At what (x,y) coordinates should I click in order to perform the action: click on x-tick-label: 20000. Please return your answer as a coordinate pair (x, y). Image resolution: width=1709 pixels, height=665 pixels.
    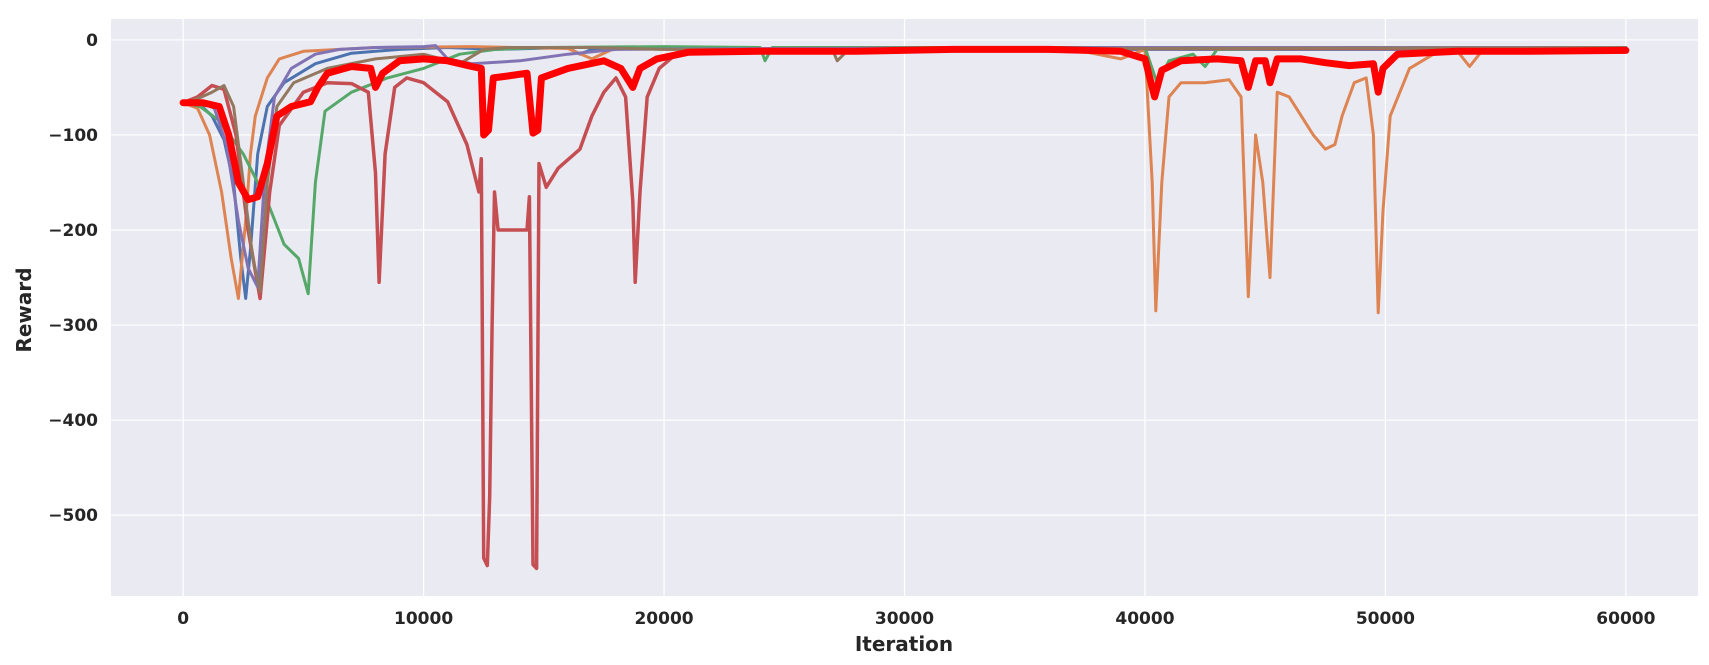
    Looking at the image, I should click on (663, 619).